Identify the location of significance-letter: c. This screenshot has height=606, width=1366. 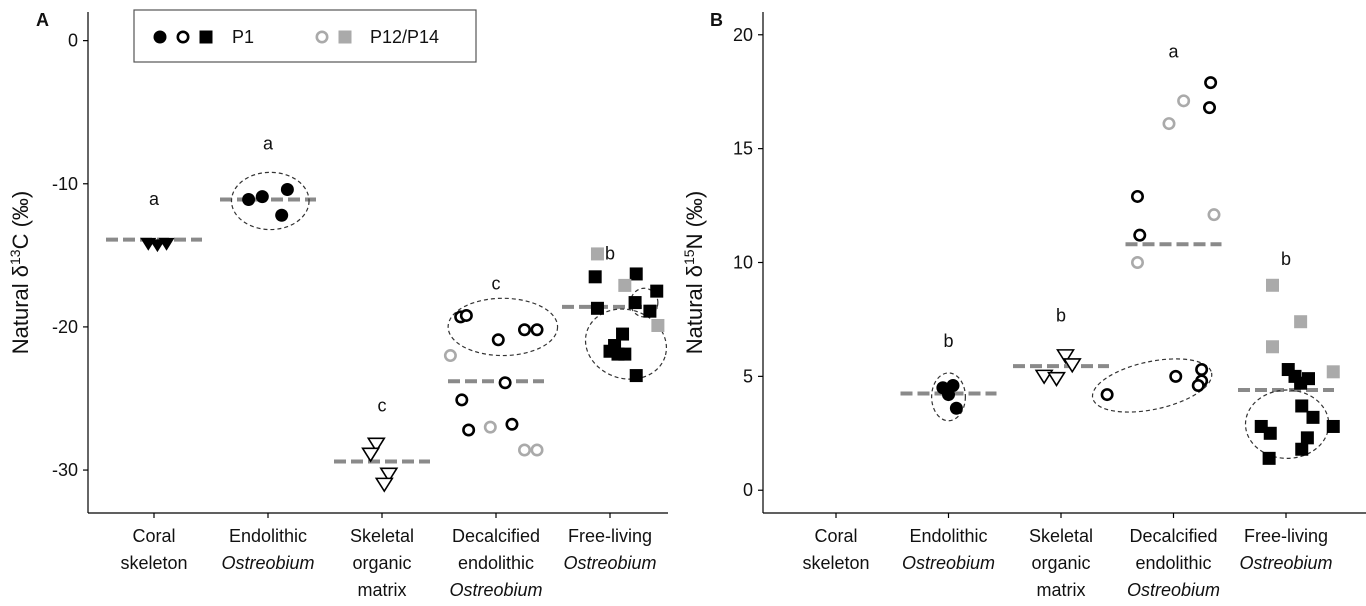
(496, 284).